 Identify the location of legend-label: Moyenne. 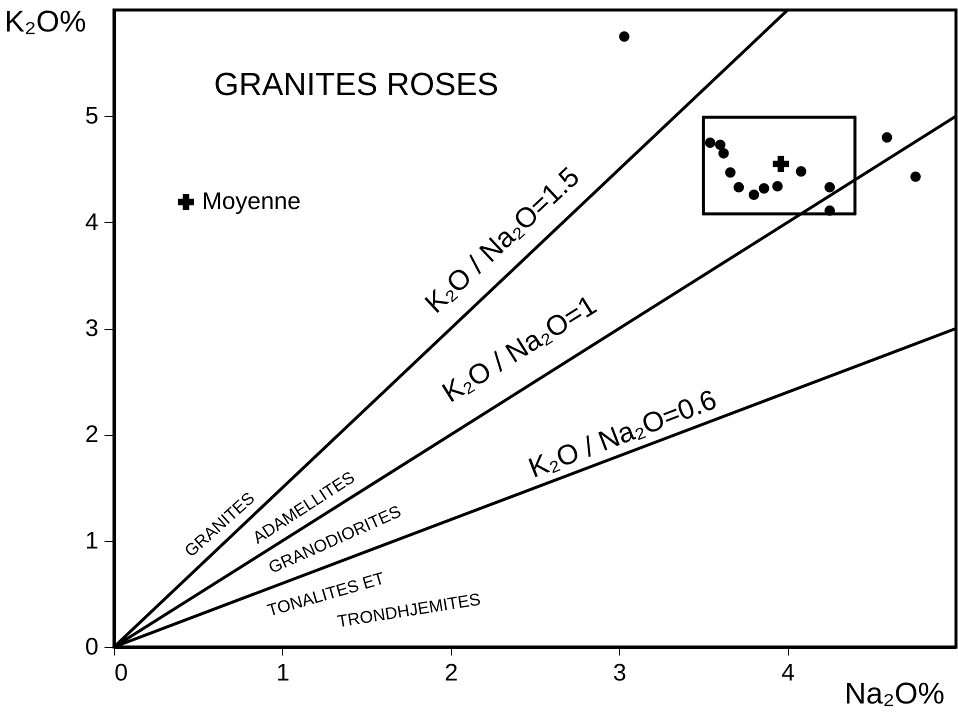
(251, 201).